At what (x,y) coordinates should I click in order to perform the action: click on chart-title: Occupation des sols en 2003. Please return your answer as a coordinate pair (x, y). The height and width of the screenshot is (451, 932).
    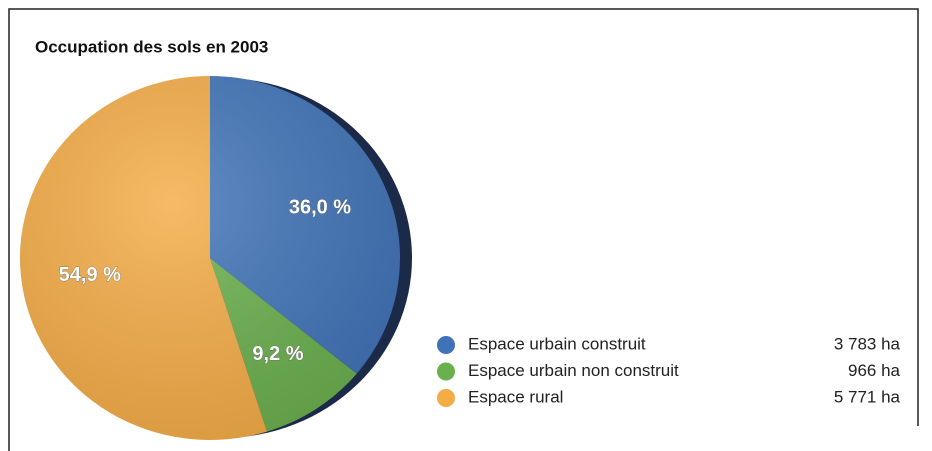
    Looking at the image, I should click on (151, 46).